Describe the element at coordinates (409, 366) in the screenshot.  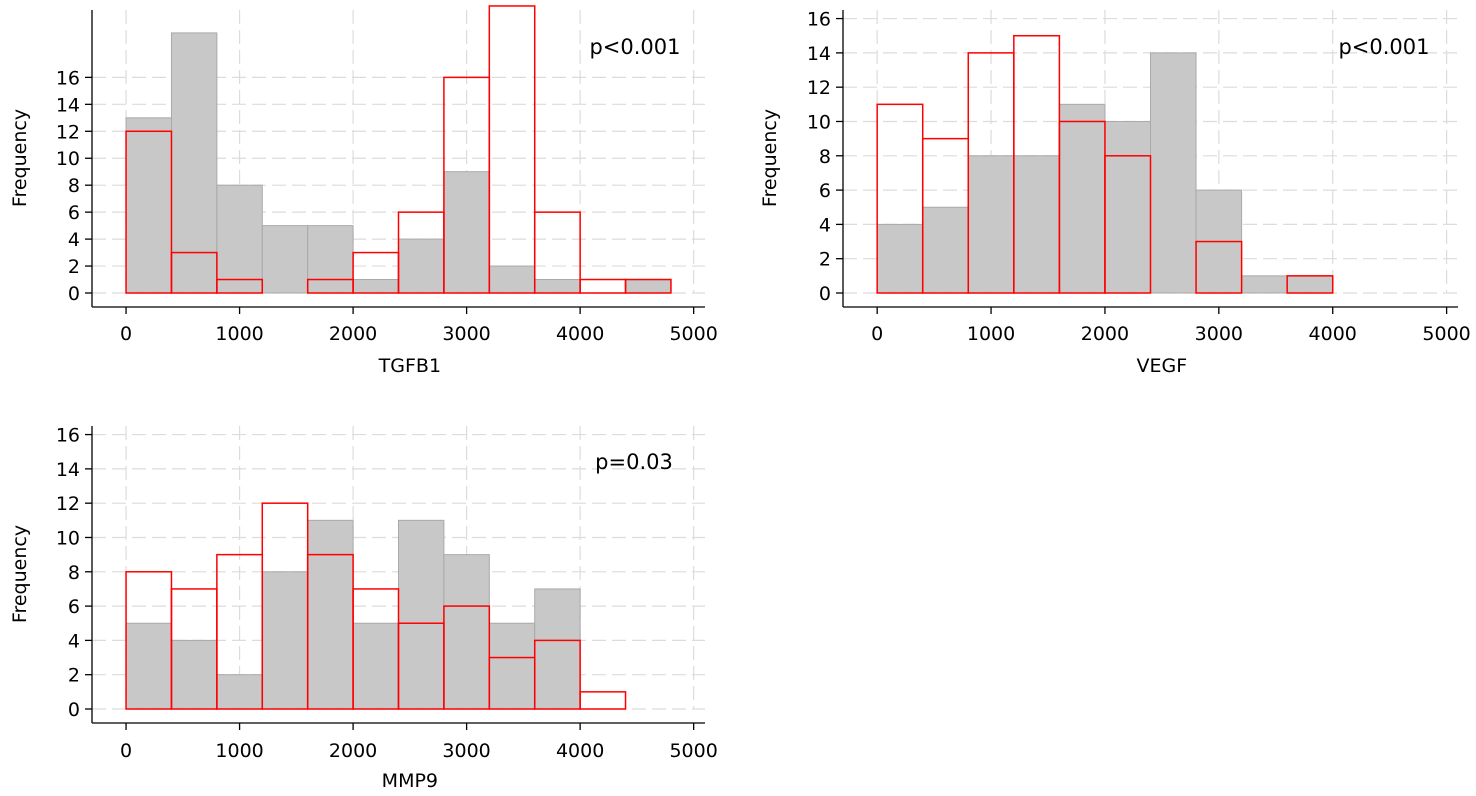
I see `x-axis-label: TGFB1` at that location.